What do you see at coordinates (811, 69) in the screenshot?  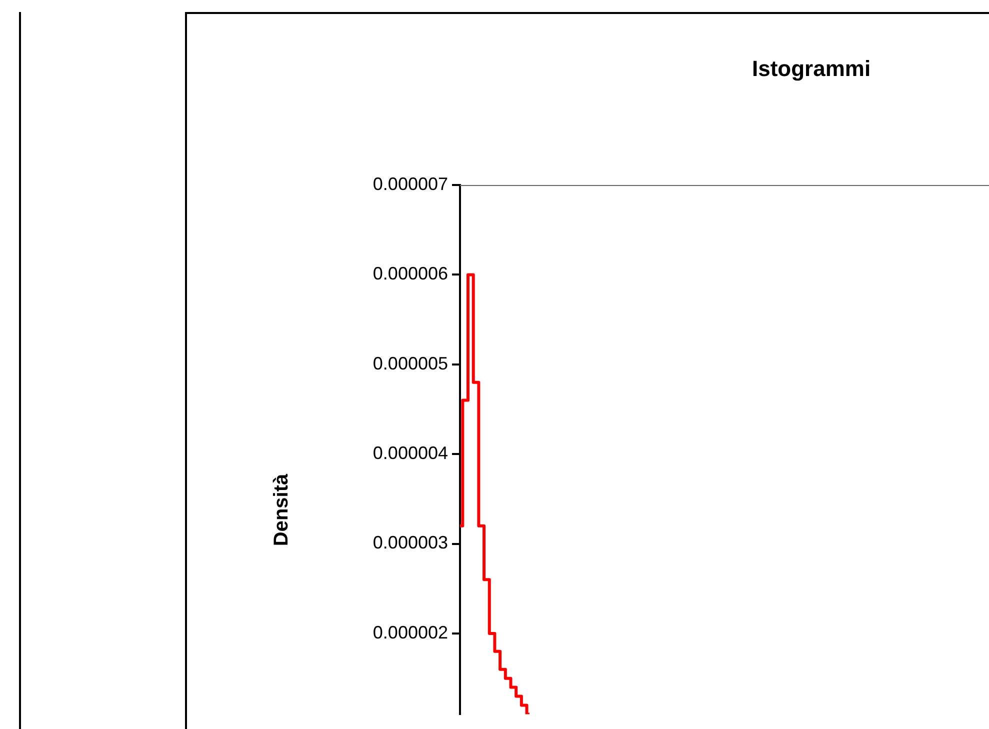 I see `chart-title: Istogrammi` at bounding box center [811, 69].